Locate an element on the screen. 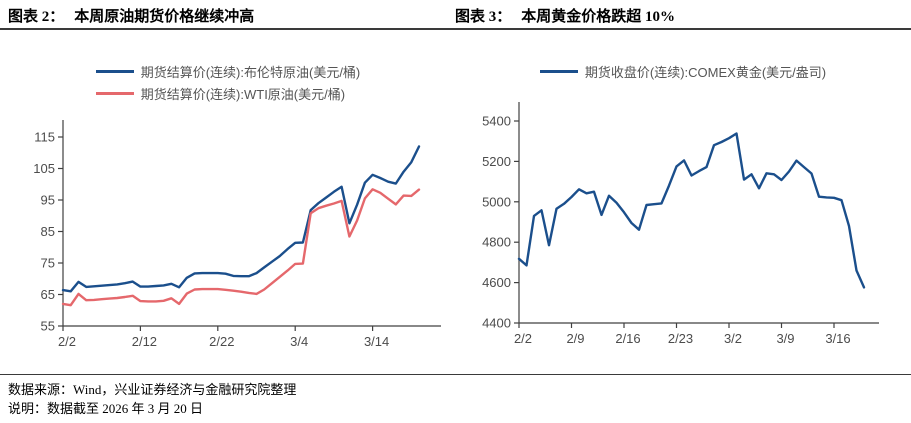 Image resolution: width=911 pixels, height=423 pixels. svg-text: 65 is located at coordinates (48, 294).